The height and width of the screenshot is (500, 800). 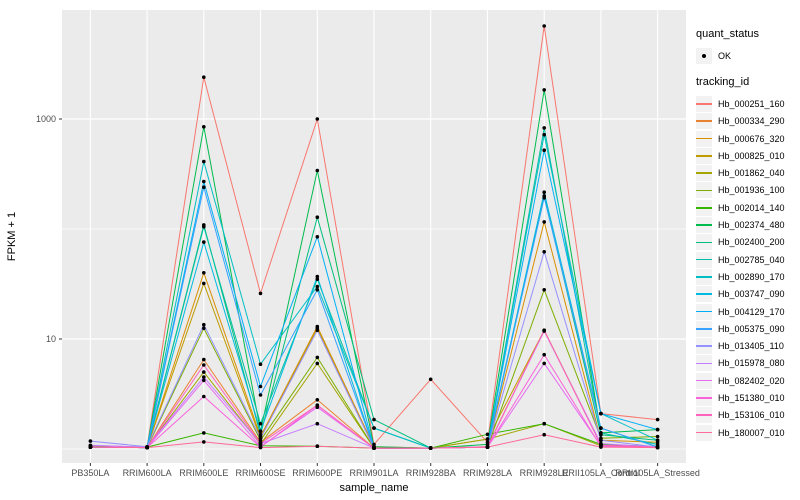 I want to click on legend-item-label: Hb_180007_010, so click(x=751, y=432).